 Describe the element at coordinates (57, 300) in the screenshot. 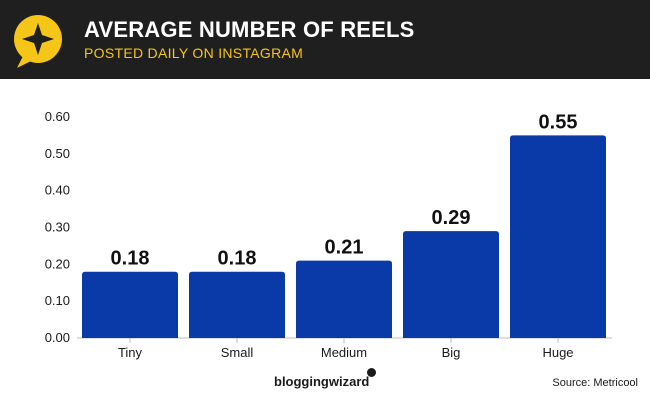

I see `y-tick-label: 0.10` at that location.